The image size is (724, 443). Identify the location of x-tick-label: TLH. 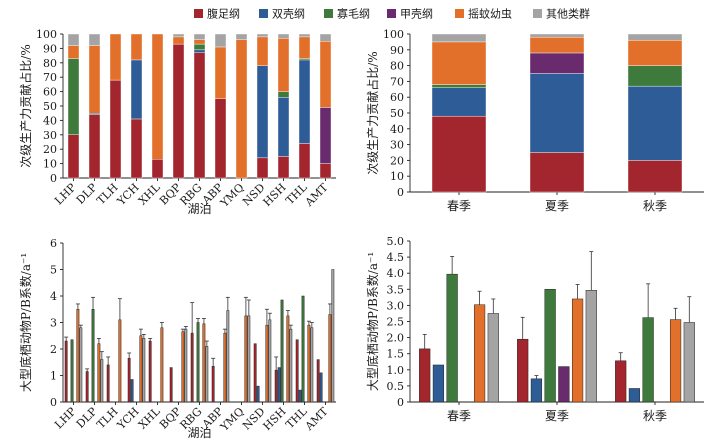
(107, 194).